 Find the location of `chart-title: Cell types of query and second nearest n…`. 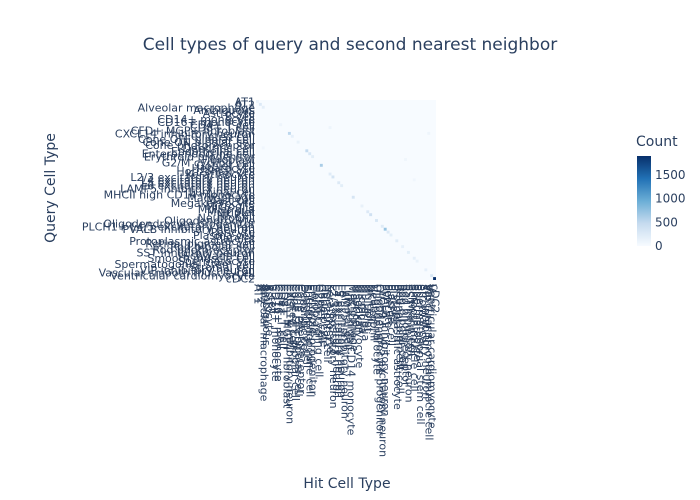

chart-title: Cell types of query and second nearest n… is located at coordinates (350, 45).